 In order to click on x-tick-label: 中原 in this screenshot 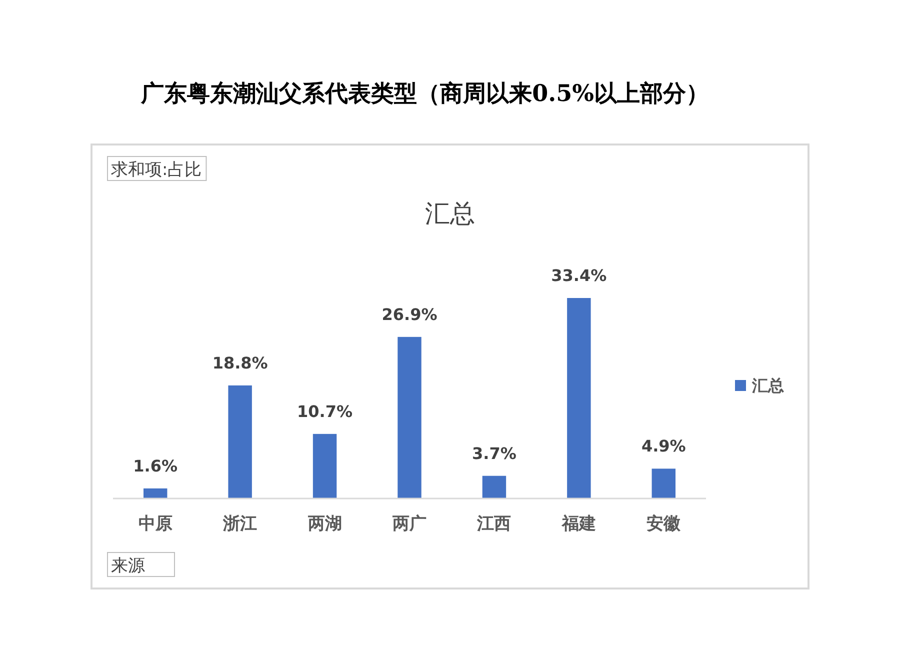, I will do `click(155, 524)`.